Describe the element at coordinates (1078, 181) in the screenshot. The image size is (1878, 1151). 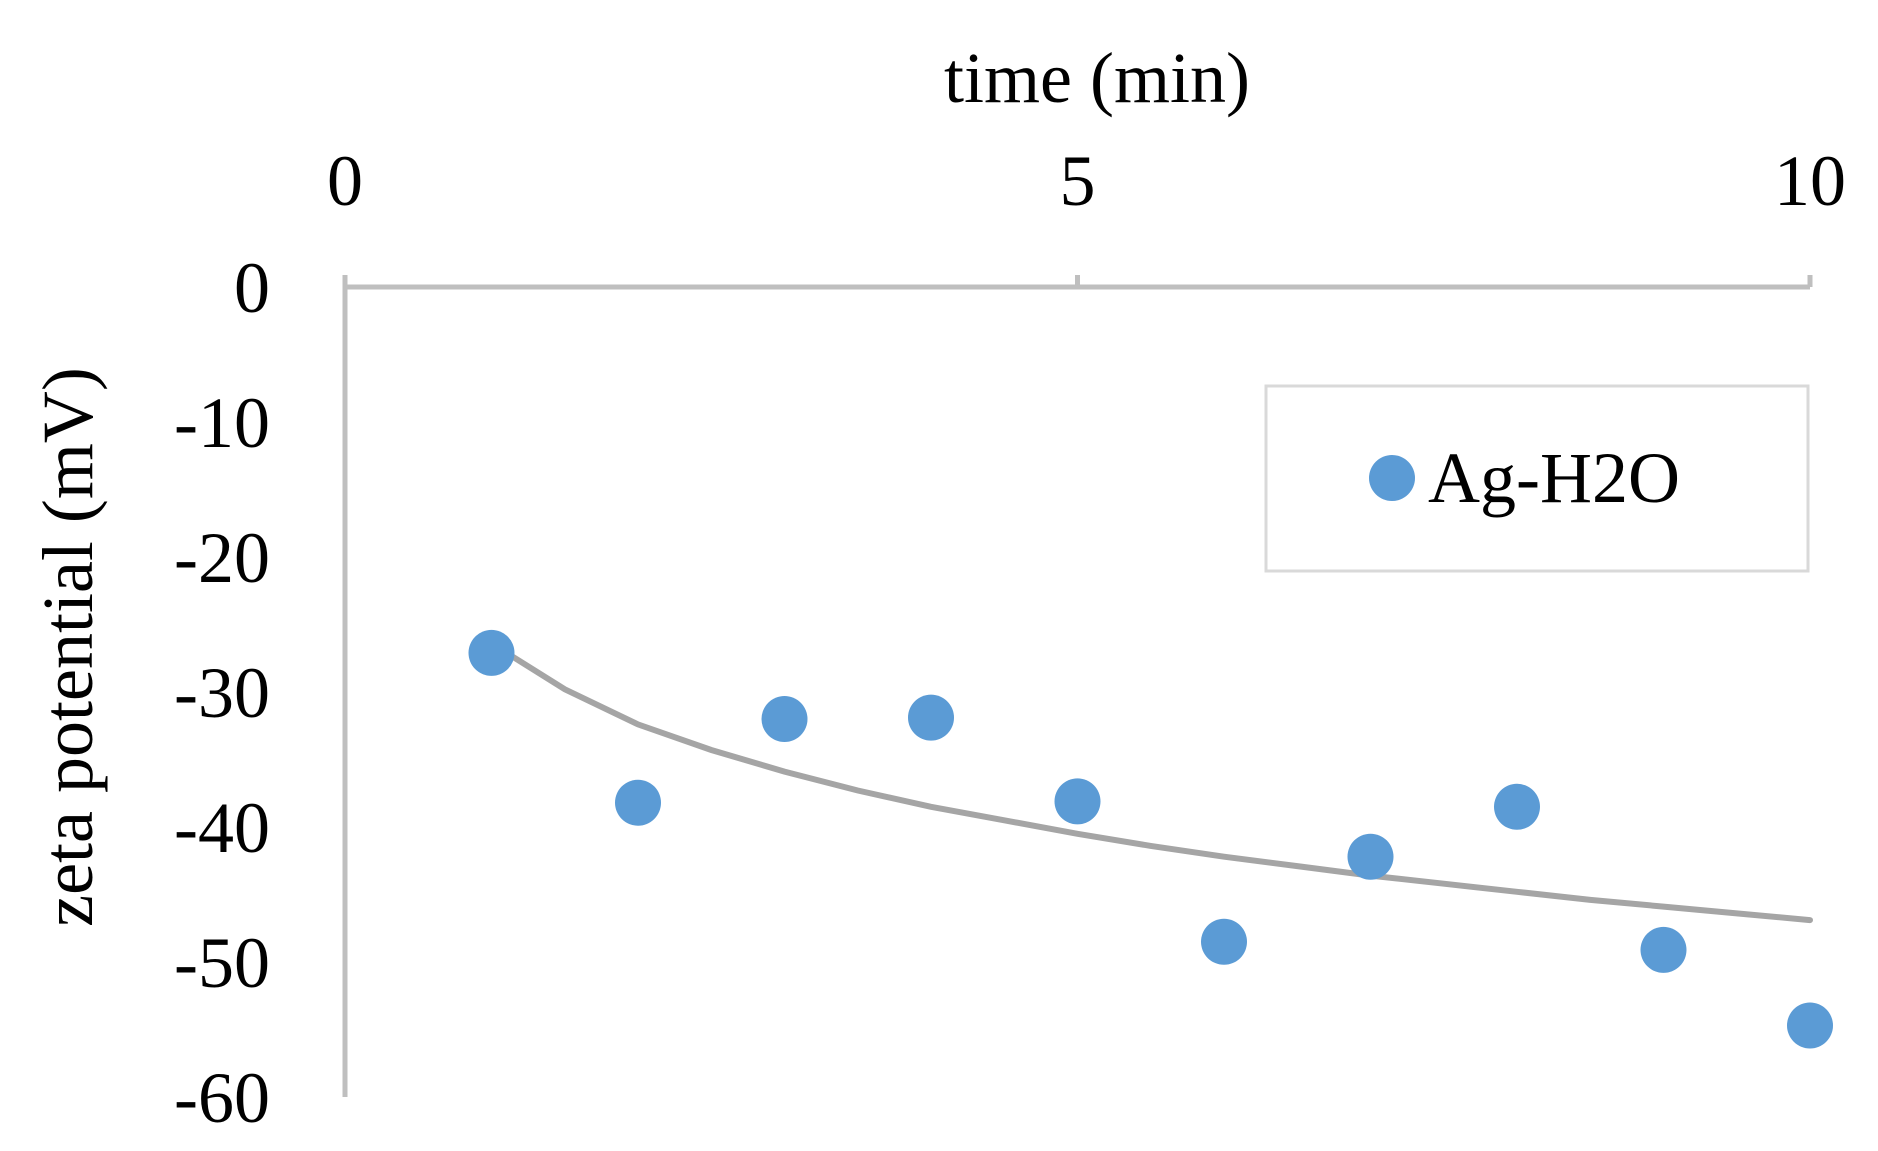
I see `x-tick-label: 5` at that location.